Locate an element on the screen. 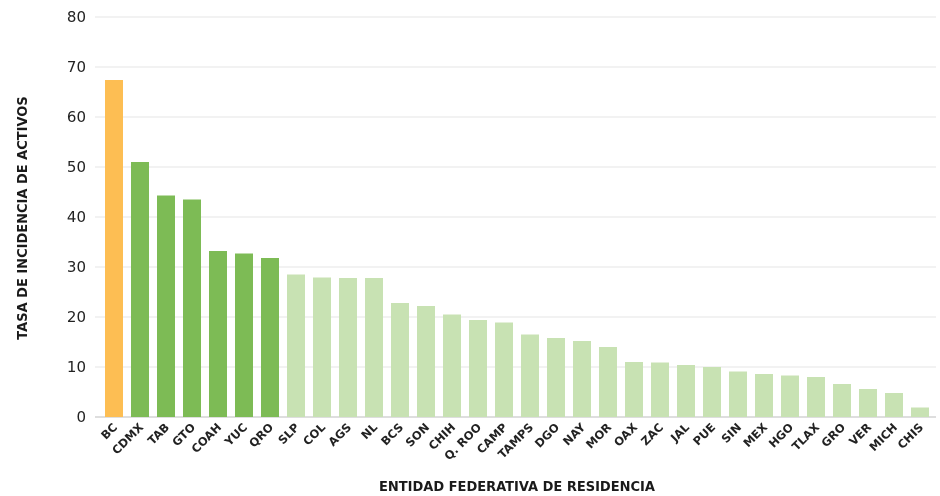 This screenshot has height=496, width=940. x-tick-label: MEX is located at coordinates (755, 435).